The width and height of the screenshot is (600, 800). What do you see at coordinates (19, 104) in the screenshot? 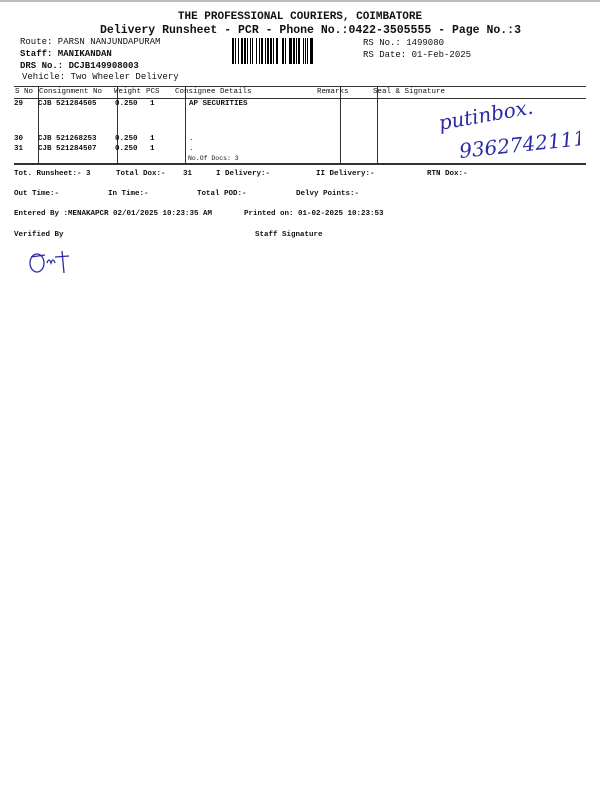
I see `row-sno: 29` at bounding box center [19, 104].